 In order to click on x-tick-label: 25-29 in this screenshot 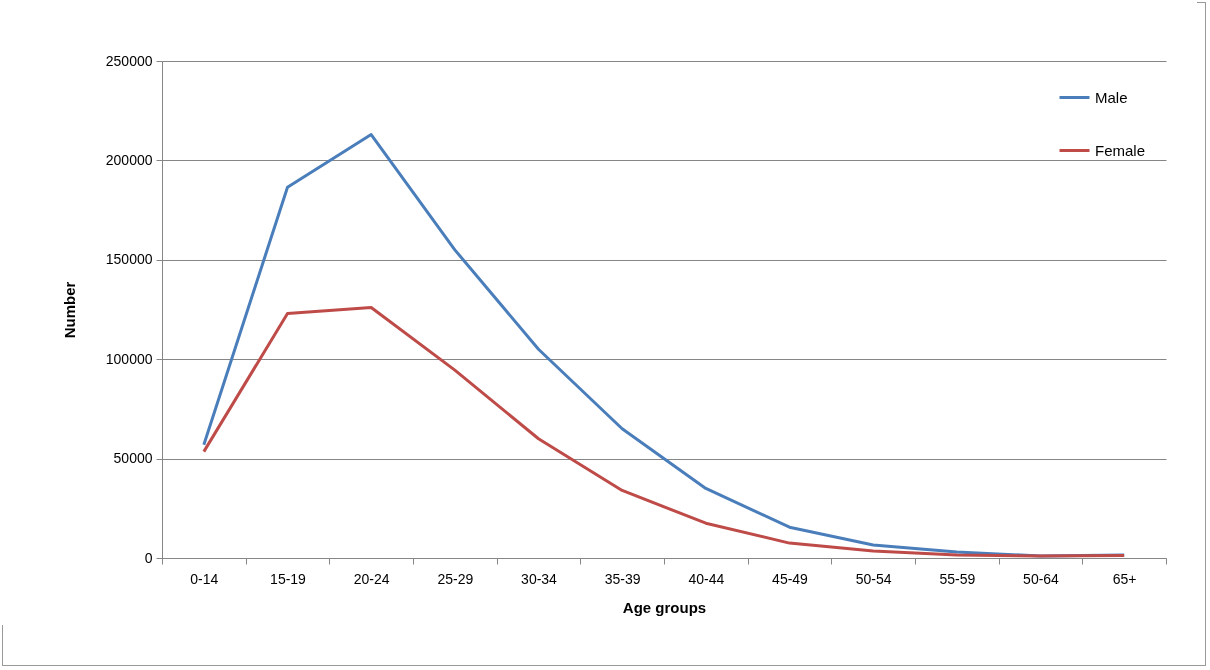, I will do `click(455, 578)`.